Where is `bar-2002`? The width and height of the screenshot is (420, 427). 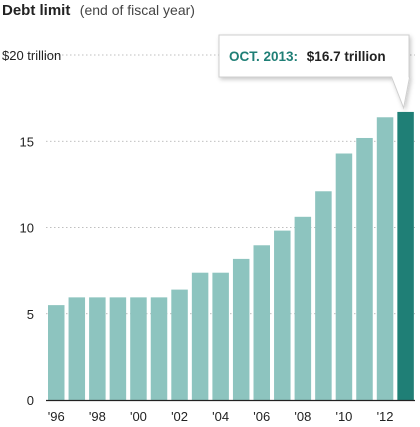 bar-2002 is located at coordinates (179, 344).